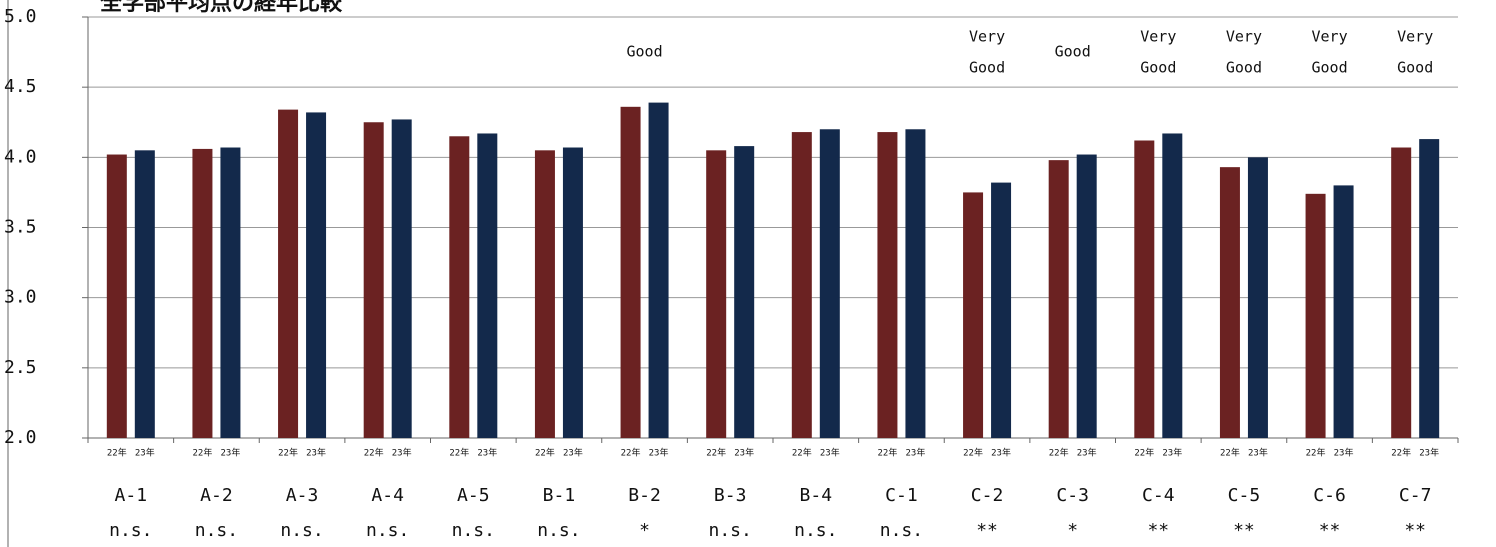 This screenshot has height=547, width=1496. Describe the element at coordinates (644, 495) in the screenshot. I see `x-tick-label: B-2` at that location.